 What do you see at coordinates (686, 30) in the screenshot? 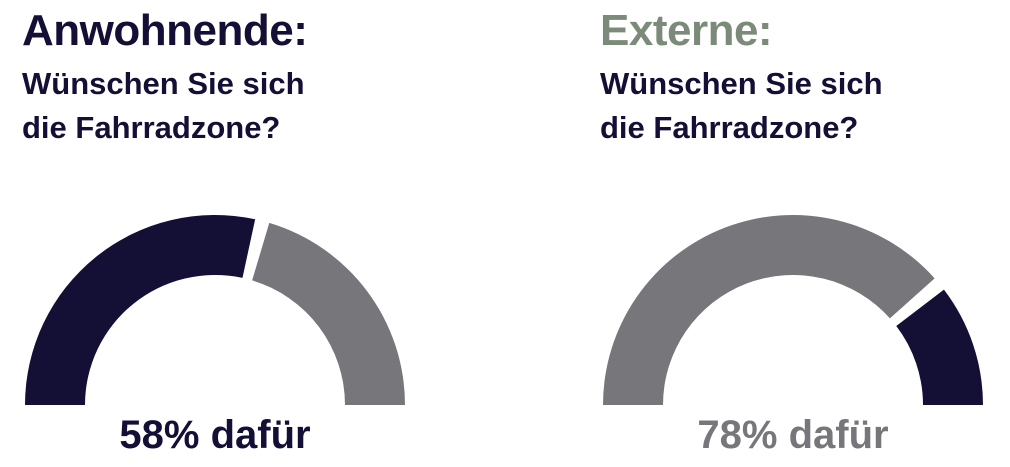
I see `chart-title: Externe:` at bounding box center [686, 30].